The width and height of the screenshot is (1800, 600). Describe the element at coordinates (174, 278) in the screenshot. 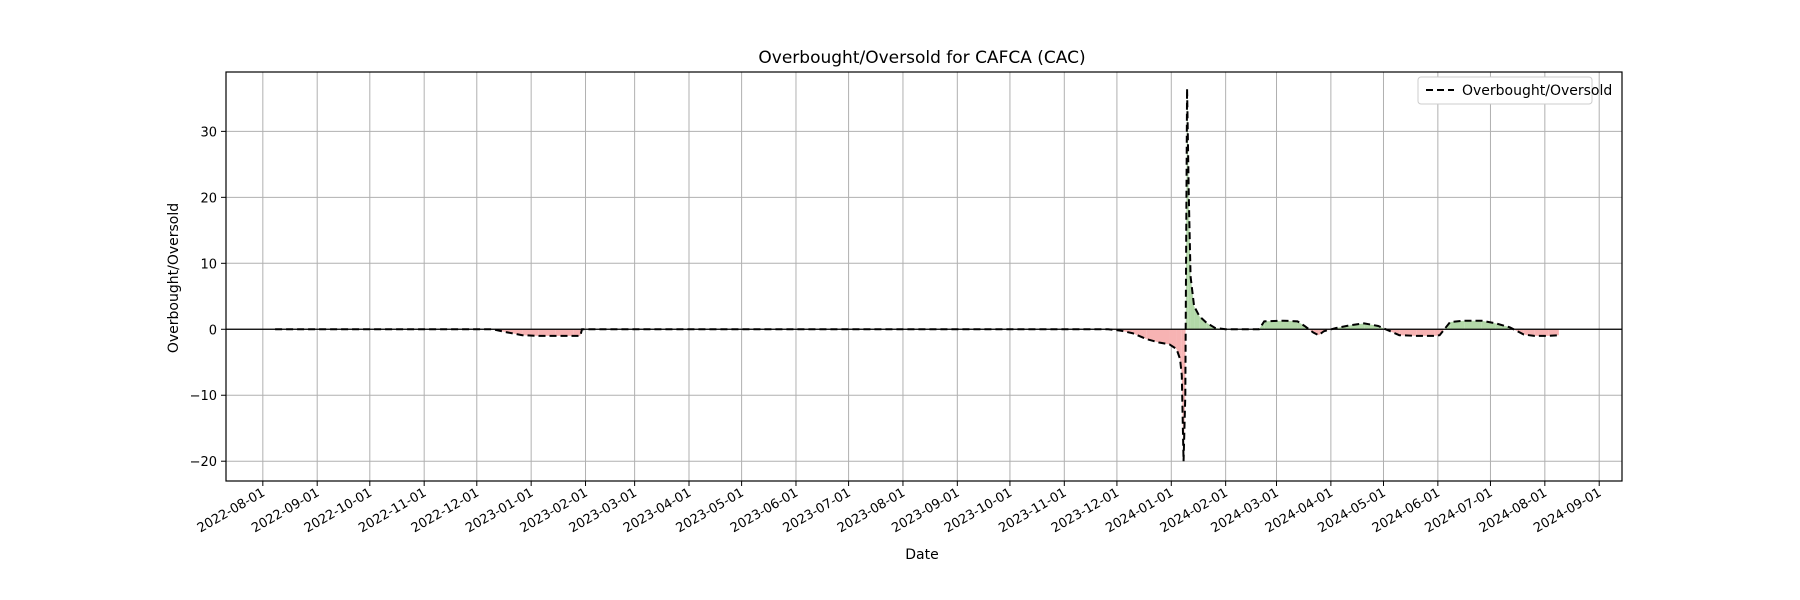

I see `y-axis-title: Overbought/Oversold` at that location.